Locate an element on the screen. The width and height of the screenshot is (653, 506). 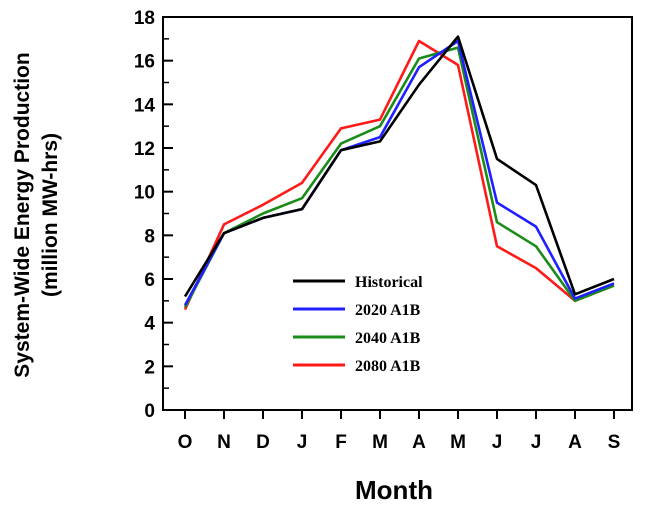
x-tick-label-10: A is located at coordinates (575, 442).